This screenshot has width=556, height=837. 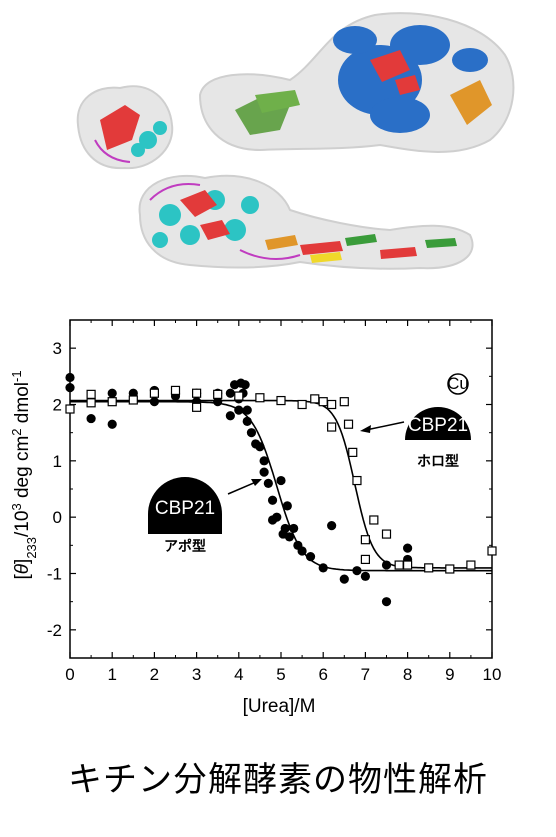 I want to click on cu-ion-icon, so click(x=458, y=384).